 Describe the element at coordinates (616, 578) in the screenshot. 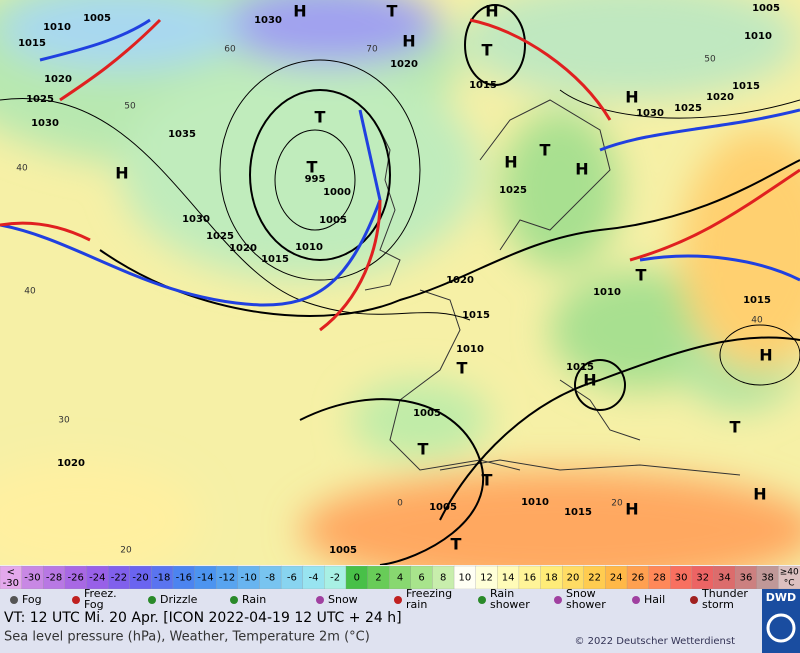

I see `scale-label: 24` at that location.